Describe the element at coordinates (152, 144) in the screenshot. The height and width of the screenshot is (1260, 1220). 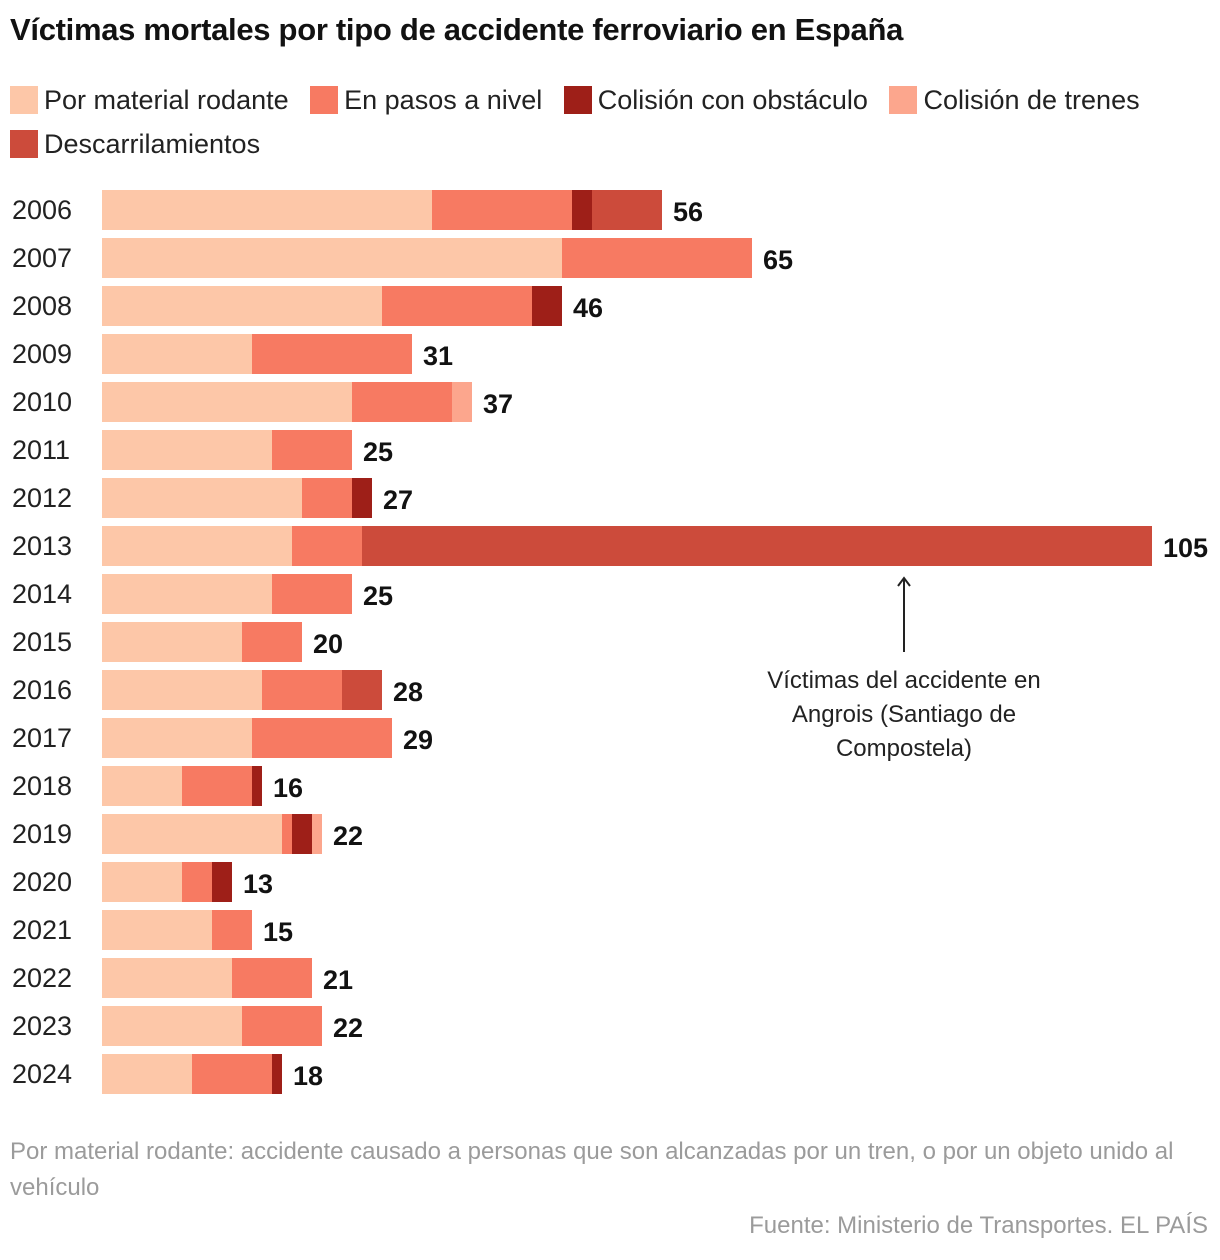
I see `legend-label: Descarrilamientos` at that location.